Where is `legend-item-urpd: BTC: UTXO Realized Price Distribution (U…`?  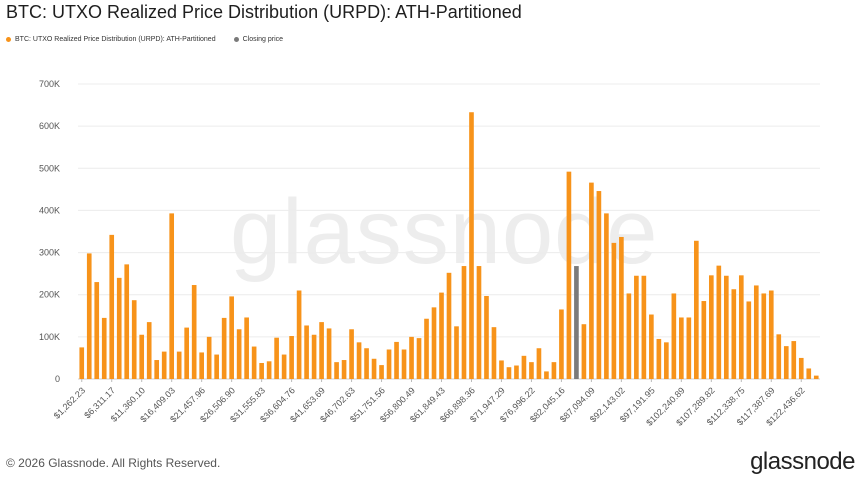 legend-item-urpd: BTC: UTXO Realized Price Distribution (U… is located at coordinates (111, 39).